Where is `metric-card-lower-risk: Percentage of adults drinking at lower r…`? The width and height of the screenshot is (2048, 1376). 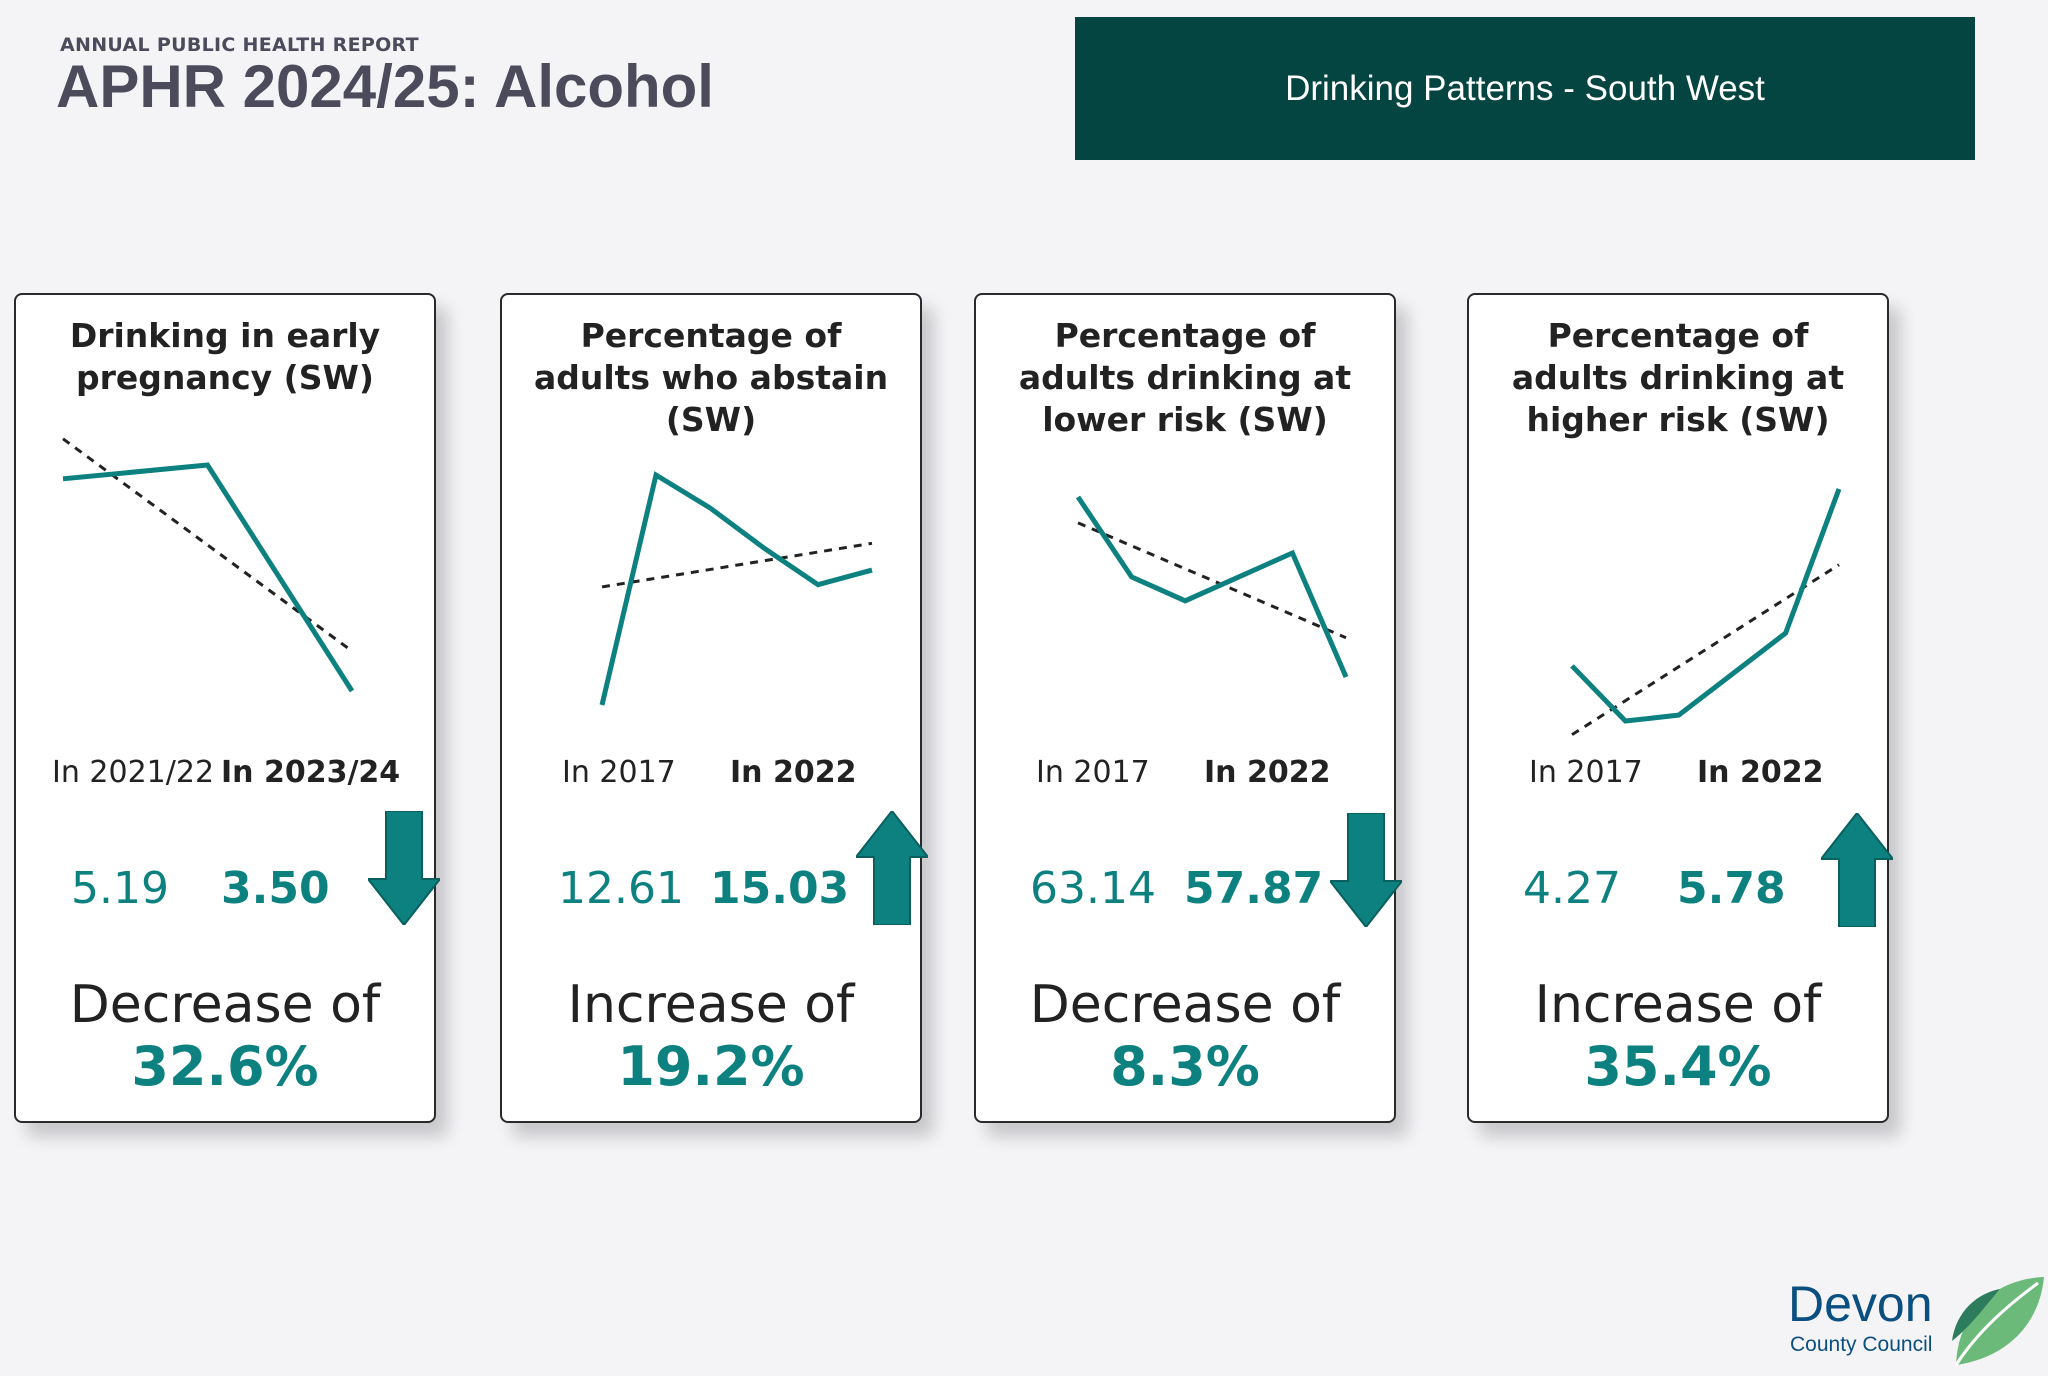 metric-card-lower-risk: Percentage of adults drinking at lower r… is located at coordinates (1188, 708).